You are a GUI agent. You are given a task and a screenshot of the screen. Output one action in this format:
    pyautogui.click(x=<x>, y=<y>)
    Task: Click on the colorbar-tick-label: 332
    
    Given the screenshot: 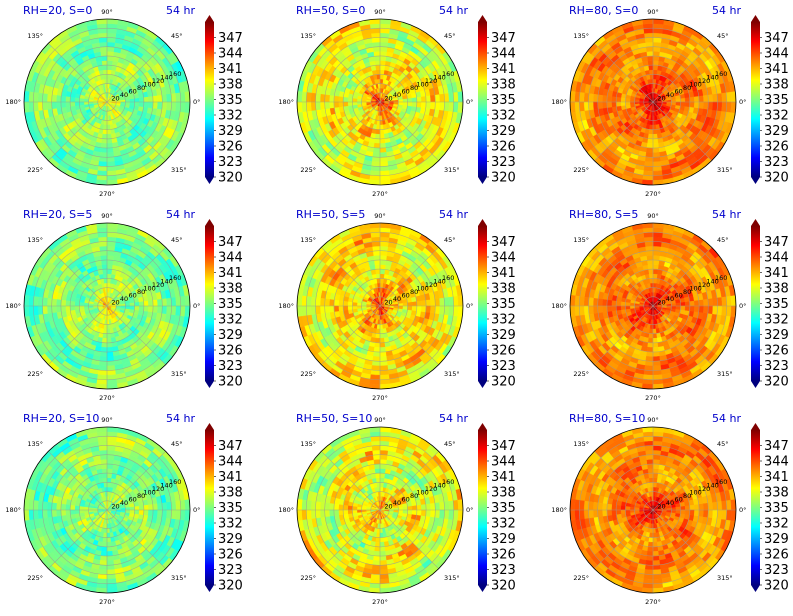 What is the action you would take?
    pyautogui.click(x=503, y=320)
    